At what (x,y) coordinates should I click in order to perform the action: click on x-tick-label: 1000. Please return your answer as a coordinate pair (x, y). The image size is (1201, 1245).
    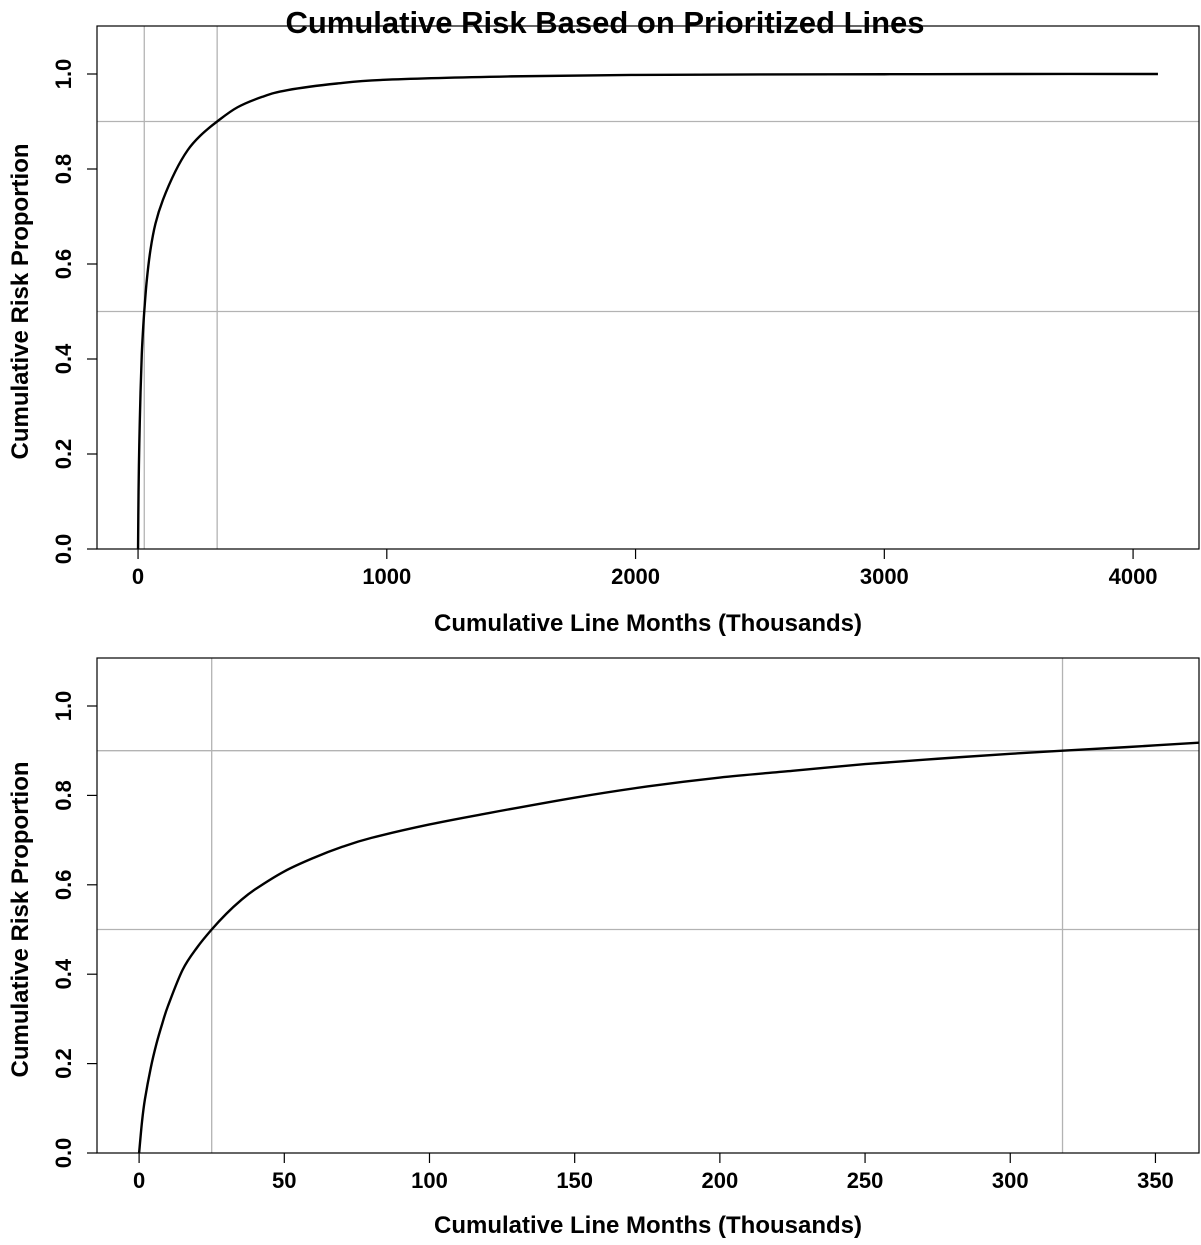
    Looking at the image, I should click on (386, 576).